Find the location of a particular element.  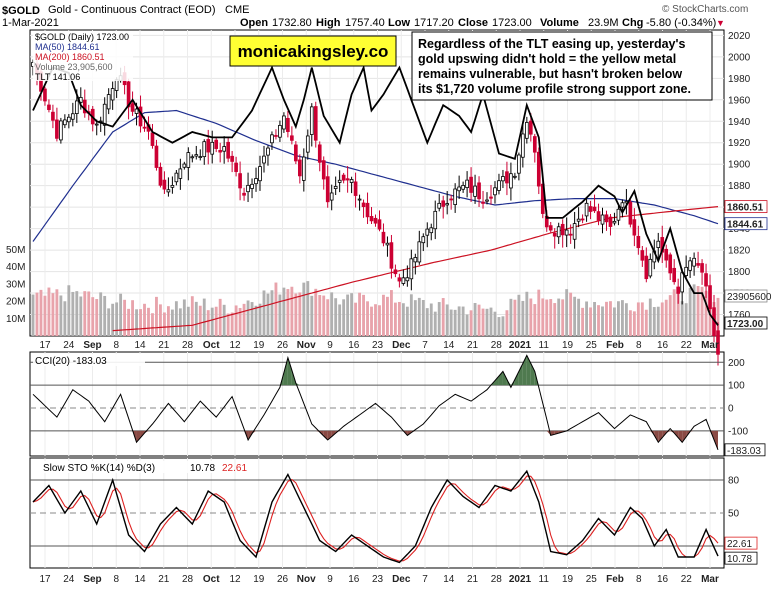

high-value: 1757.40 is located at coordinates (365, 23).